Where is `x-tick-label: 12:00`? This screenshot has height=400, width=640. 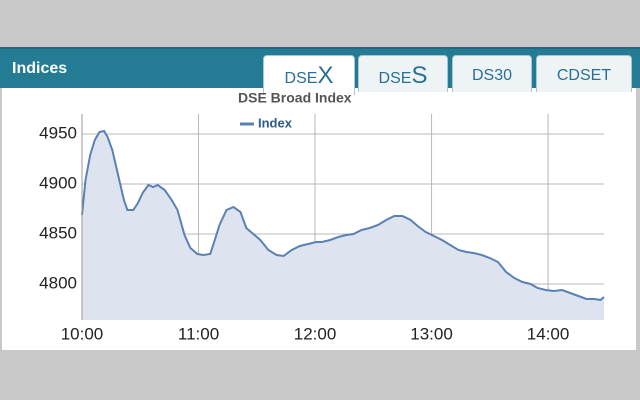 x-tick-label: 12:00 is located at coordinates (315, 333).